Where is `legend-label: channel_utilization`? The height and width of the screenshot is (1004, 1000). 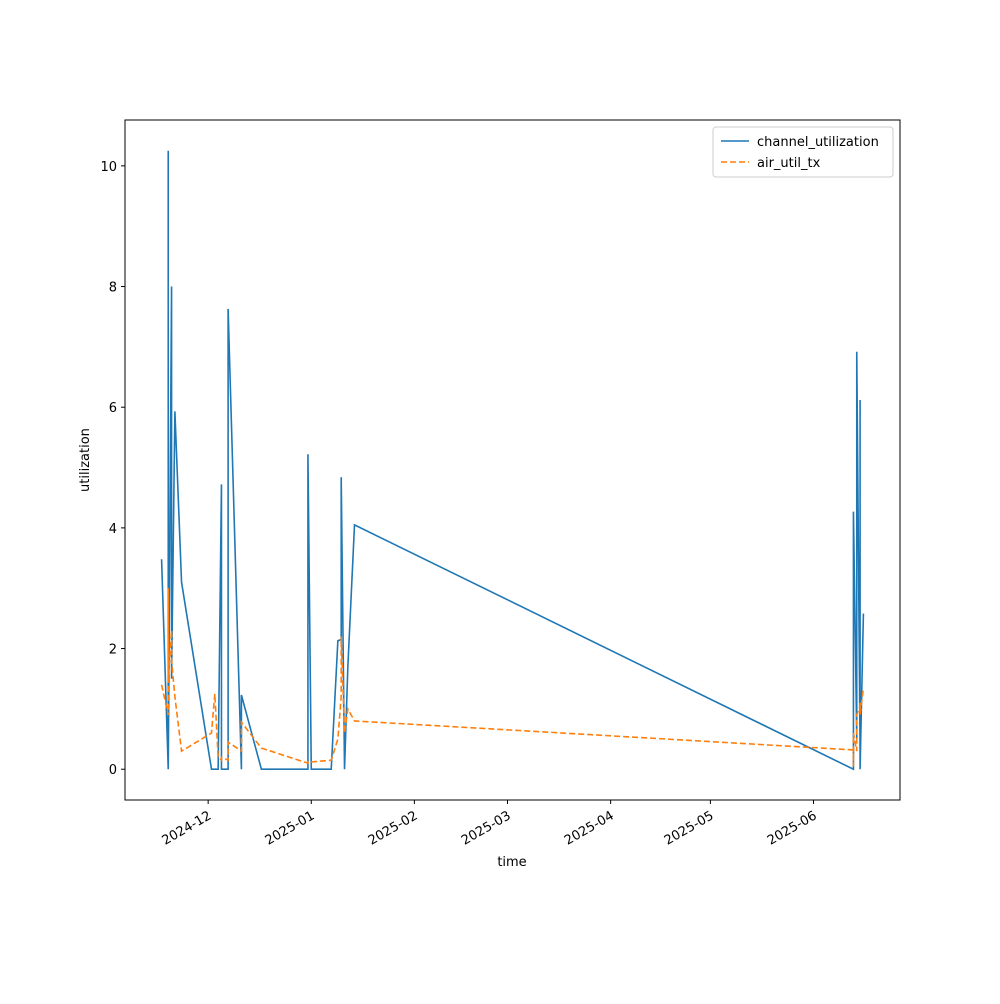
legend-label: channel_utilization is located at coordinates (818, 142).